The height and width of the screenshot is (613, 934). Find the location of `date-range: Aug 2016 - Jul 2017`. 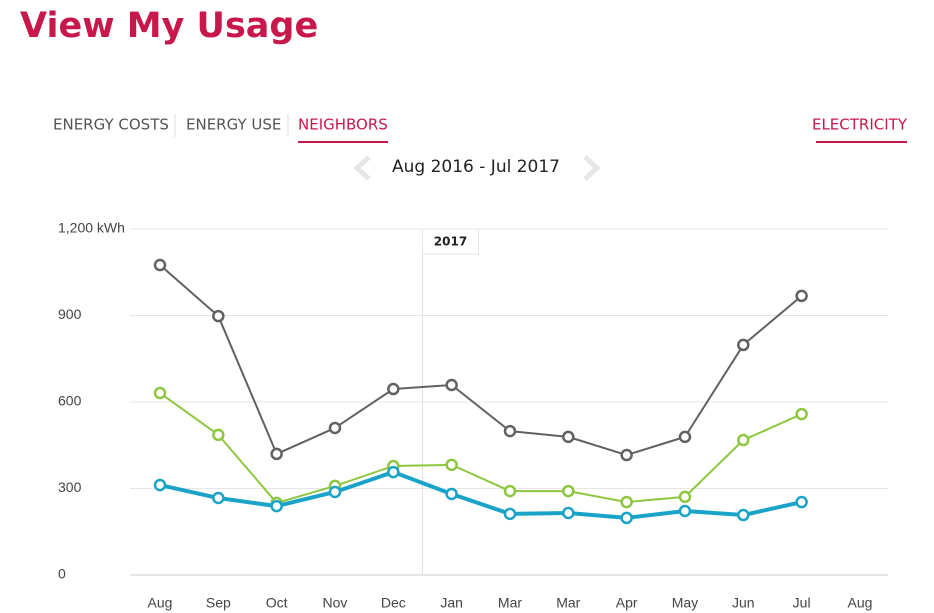

date-range: Aug 2016 - Jul 2017 is located at coordinates (476, 167).